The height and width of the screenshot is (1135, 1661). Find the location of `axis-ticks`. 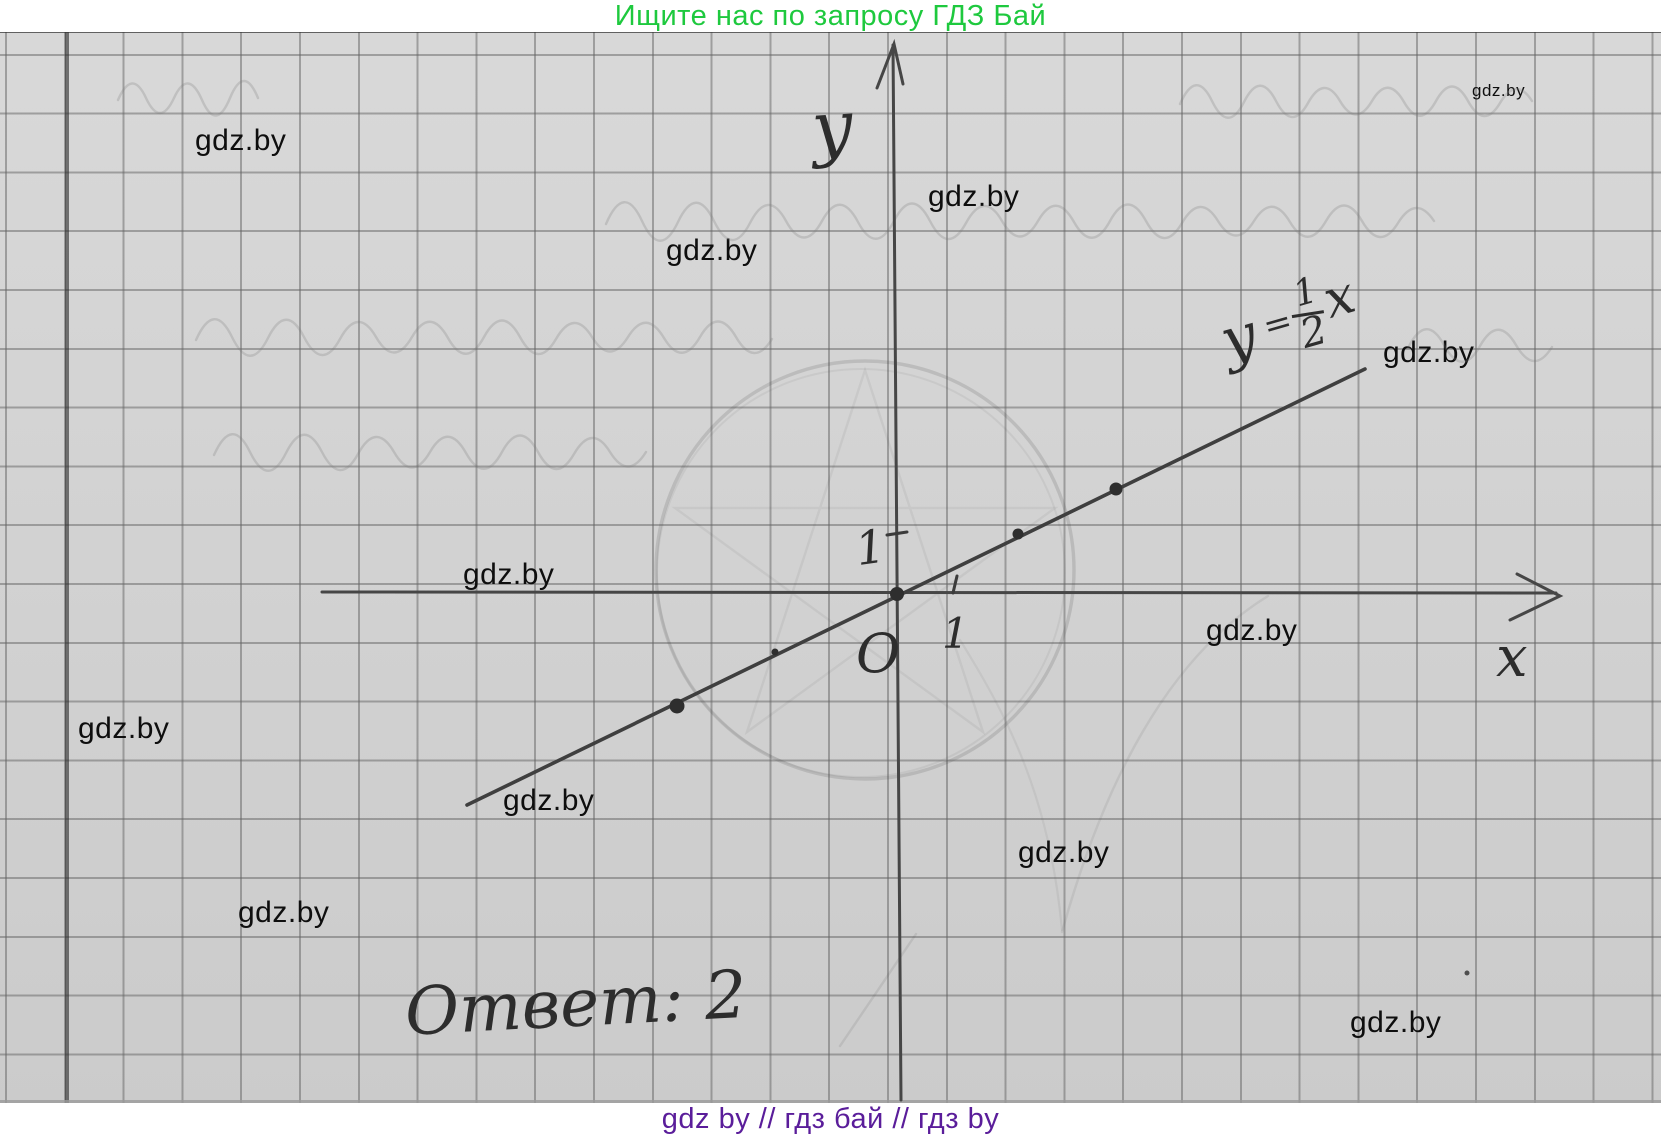

axis-ticks is located at coordinates (922, 562).